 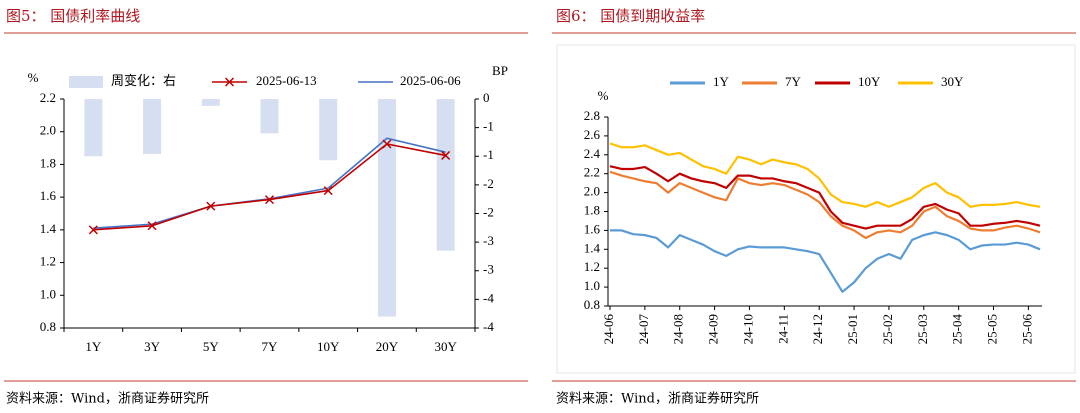 I want to click on legend-label: 2025-06-06, so click(x=430, y=80).